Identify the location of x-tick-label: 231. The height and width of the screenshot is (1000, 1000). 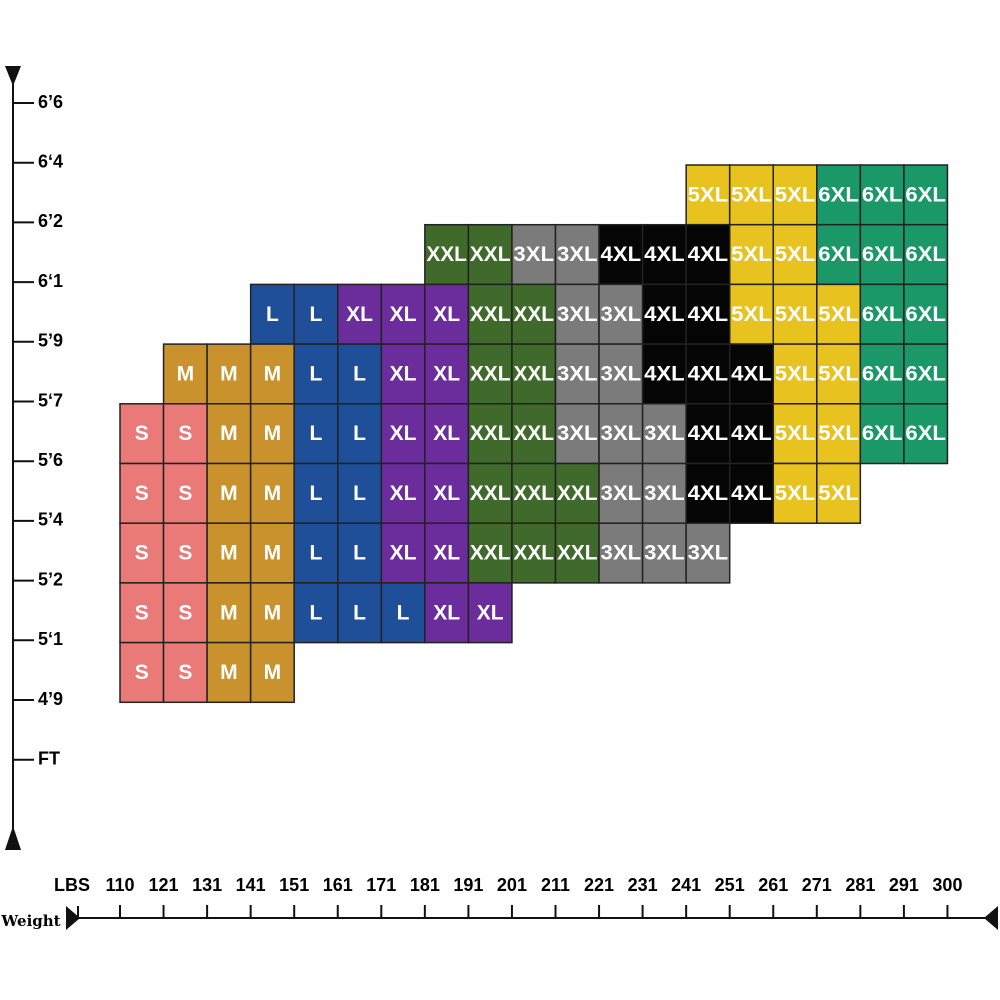
(643, 885).